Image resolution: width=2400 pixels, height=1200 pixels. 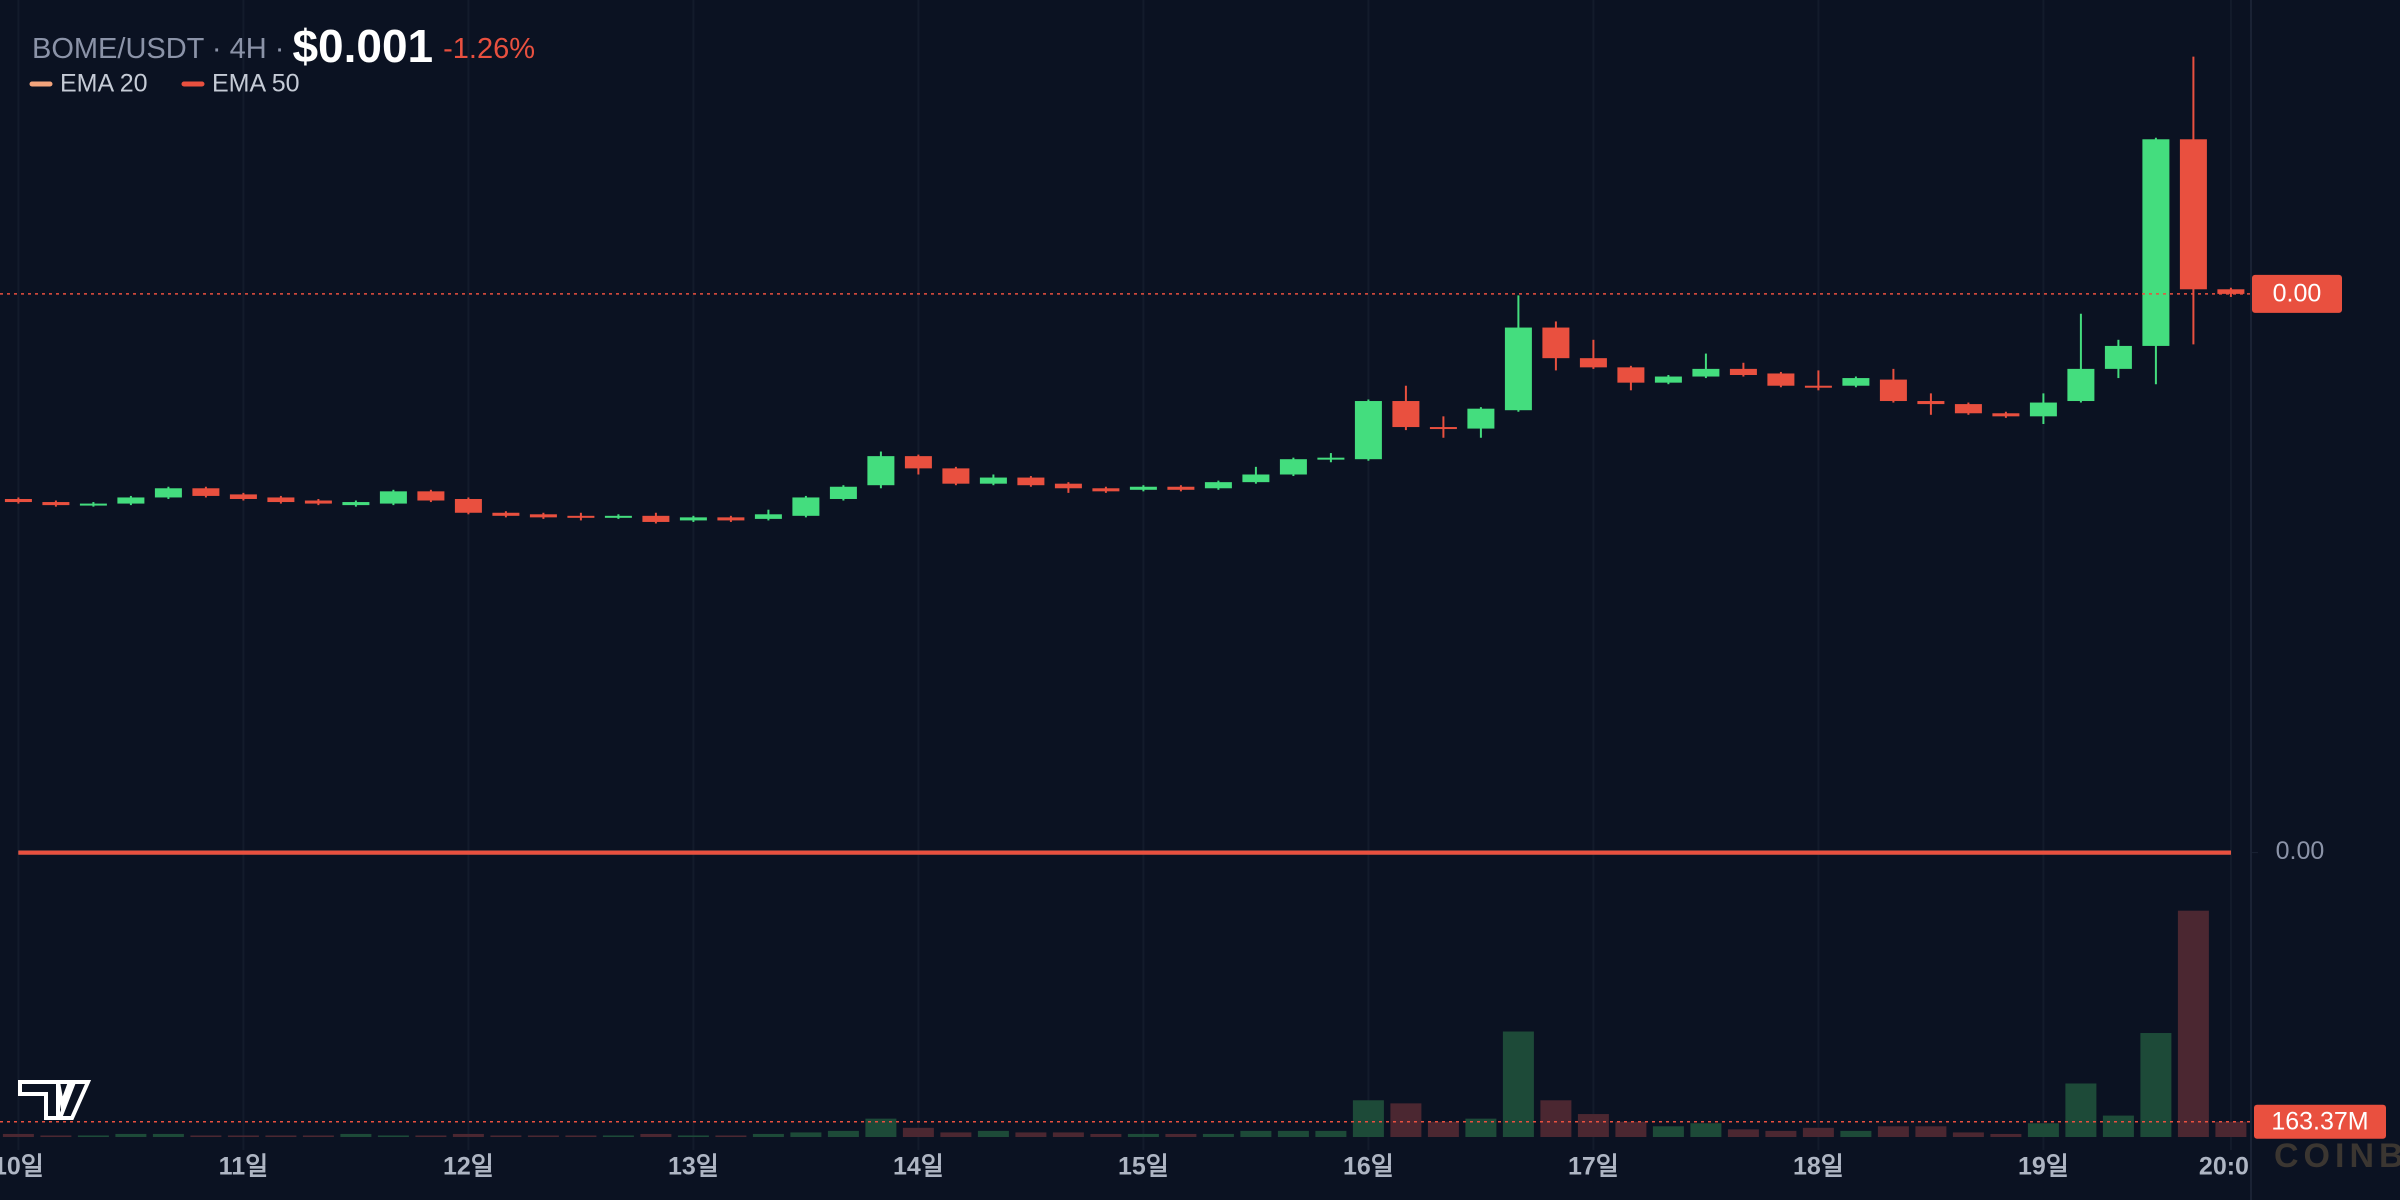 I want to click on legend-label: EMA 50, so click(x=256, y=84).